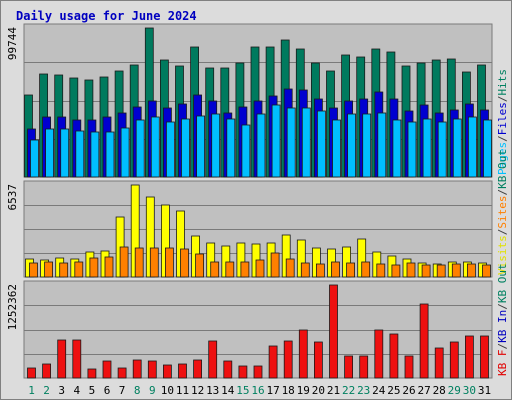  What do you see at coordinates (182, 390) in the screenshot?
I see `x-tick-label: 11` at bounding box center [182, 390].